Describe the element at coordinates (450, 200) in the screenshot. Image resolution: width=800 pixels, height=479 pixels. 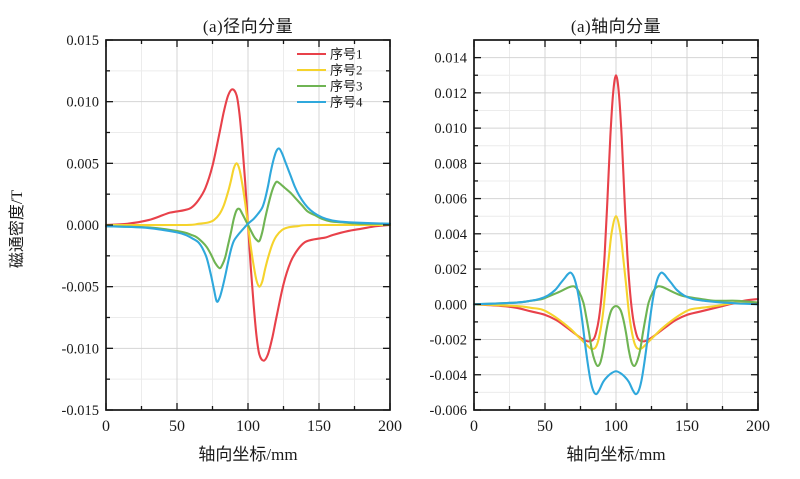
I see `y-tick-label: 0.006` at that location.